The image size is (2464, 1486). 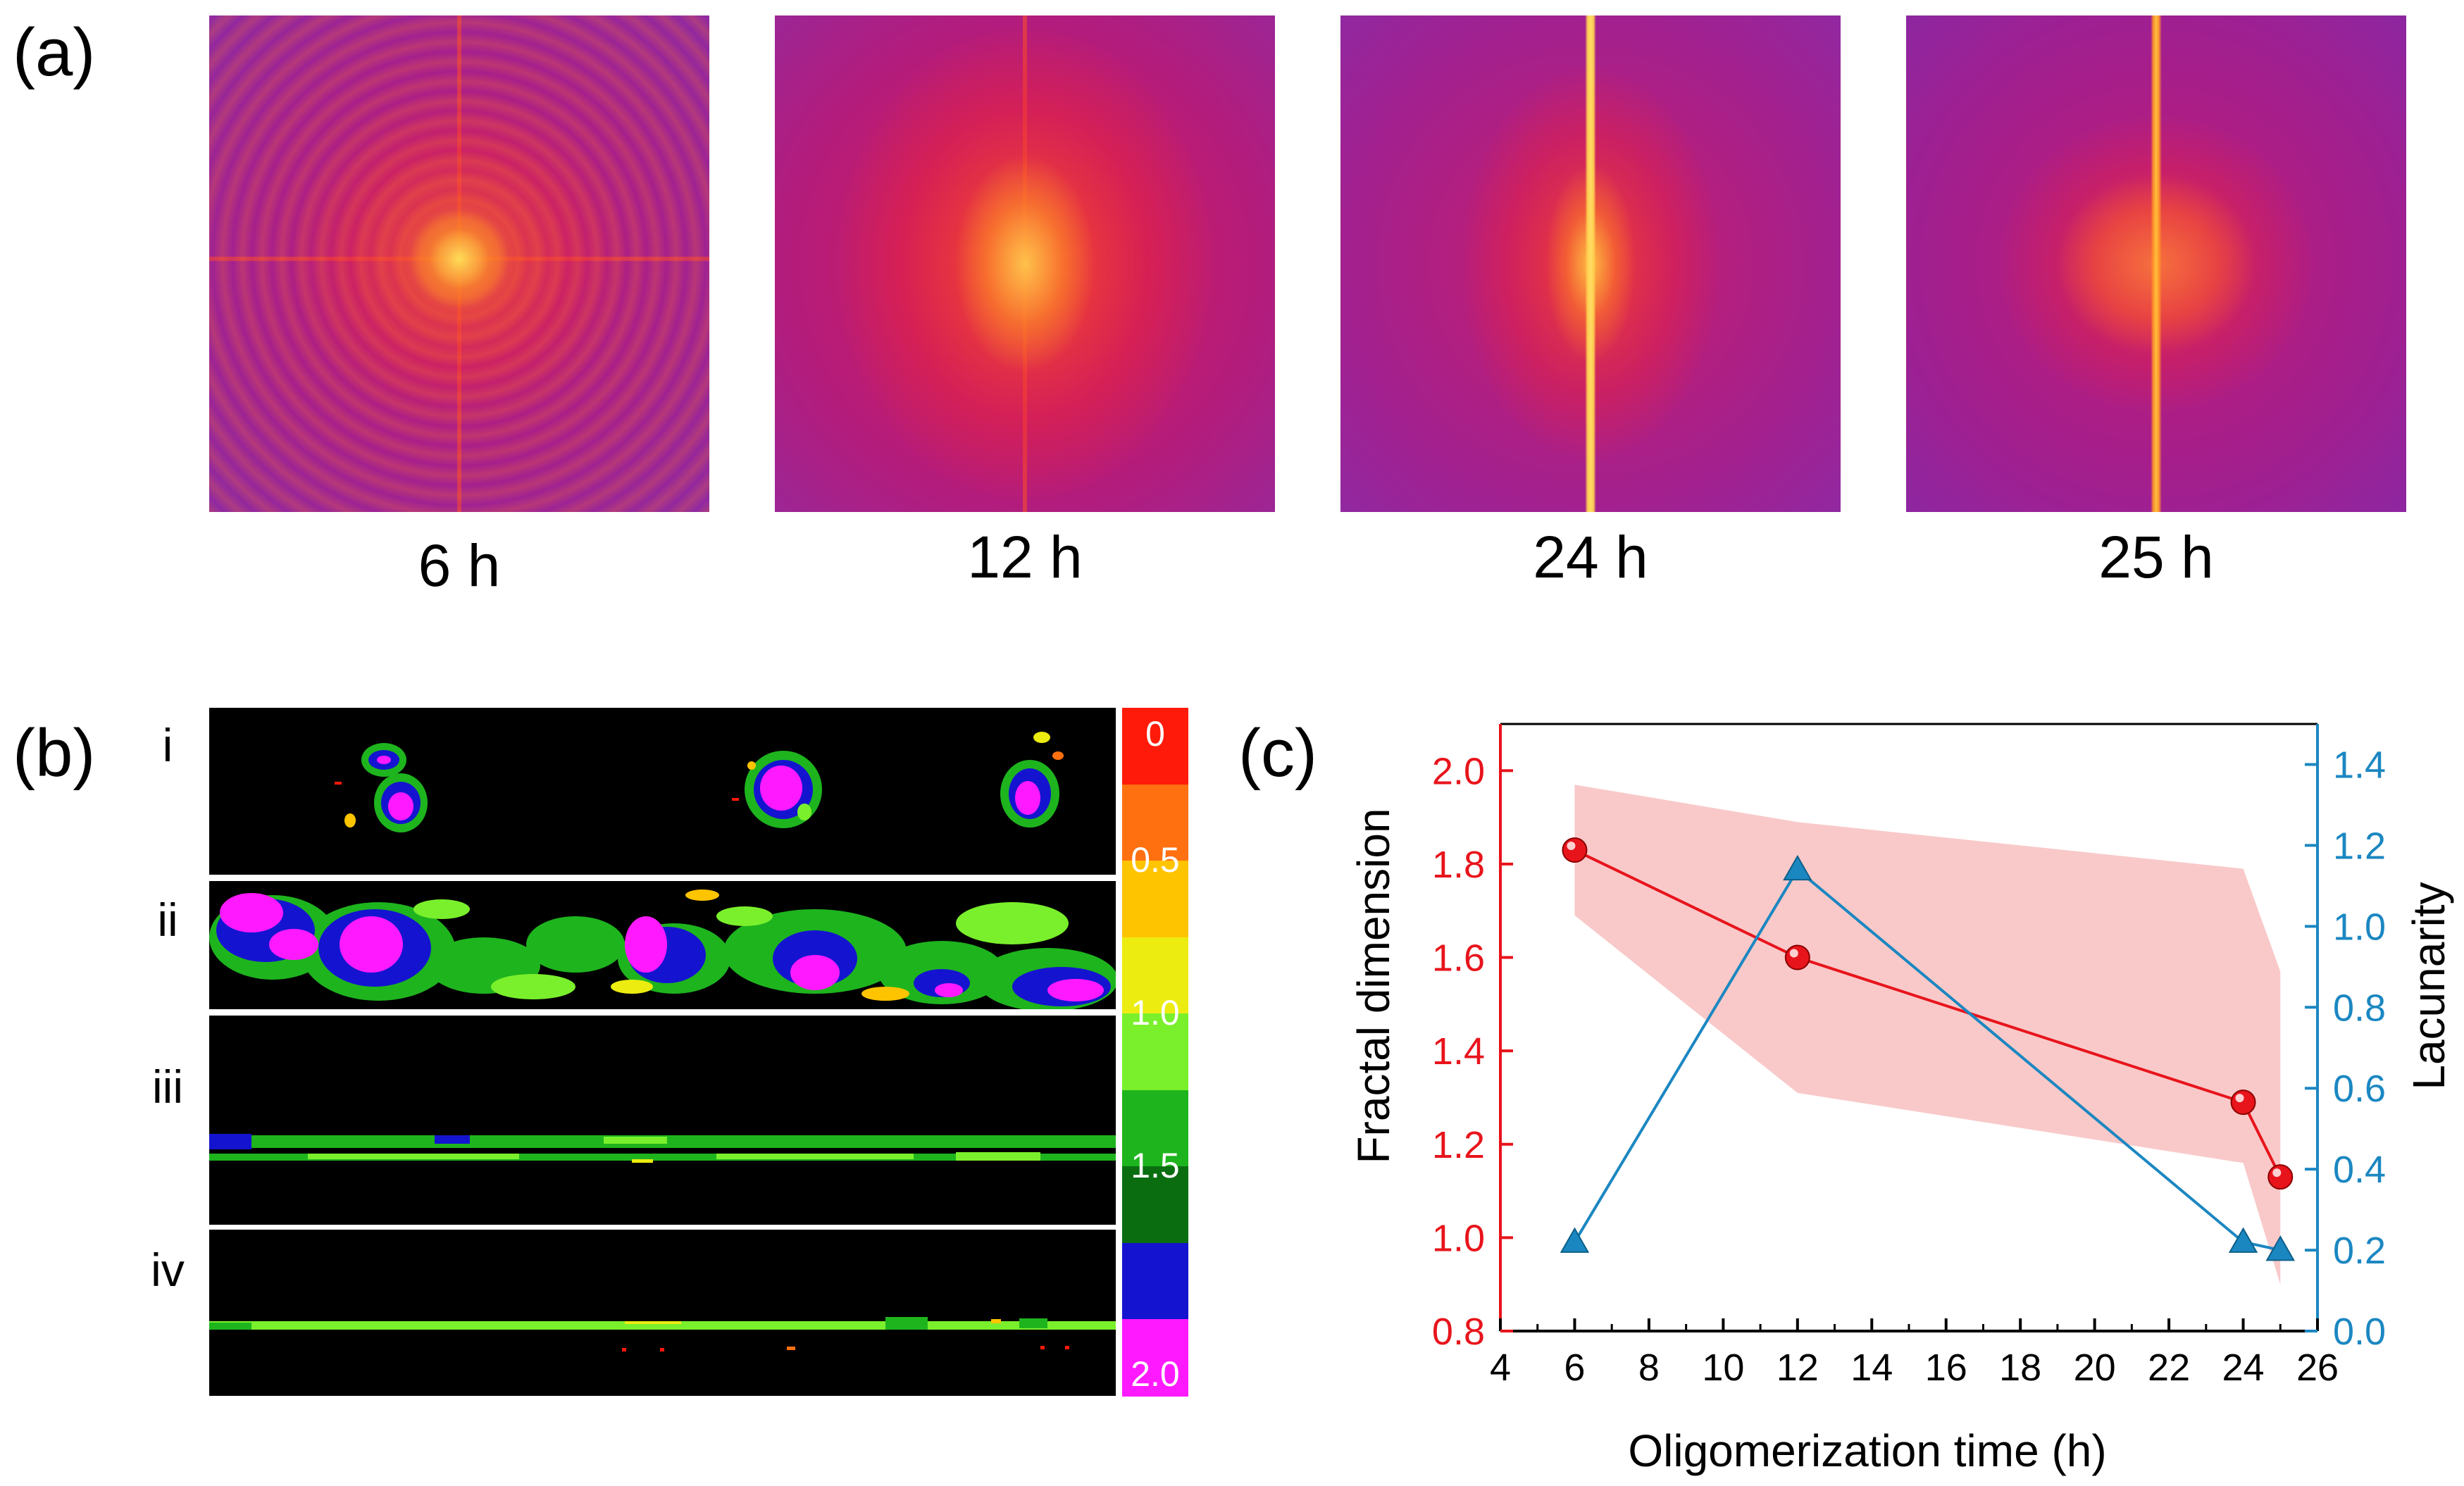 I want to click on x-tick-label: 18, so click(x=2020, y=1368).